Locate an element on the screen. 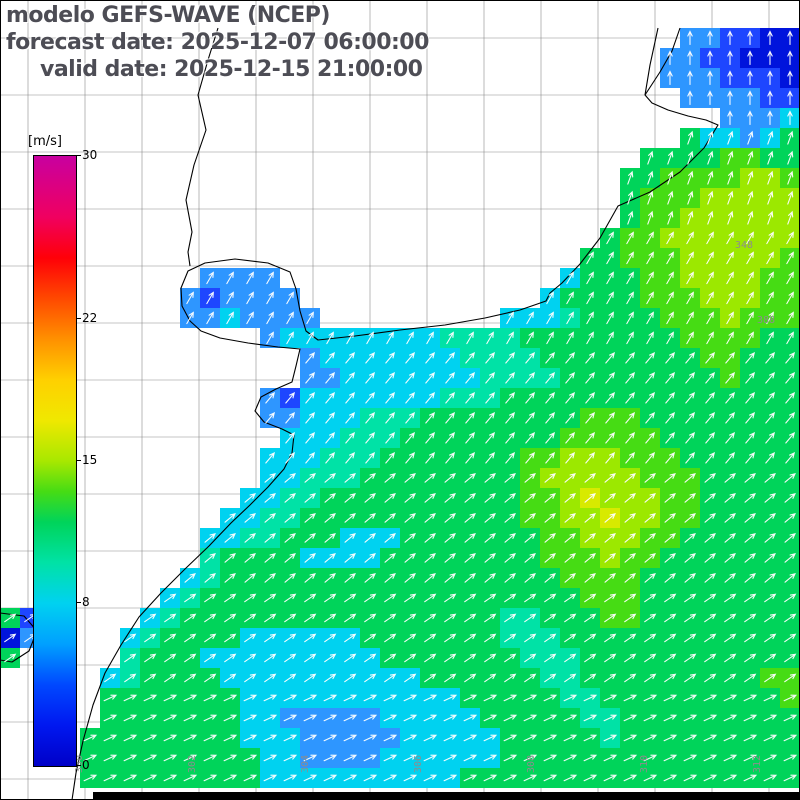  colorbar-tick-label: 8 is located at coordinates (86, 602).